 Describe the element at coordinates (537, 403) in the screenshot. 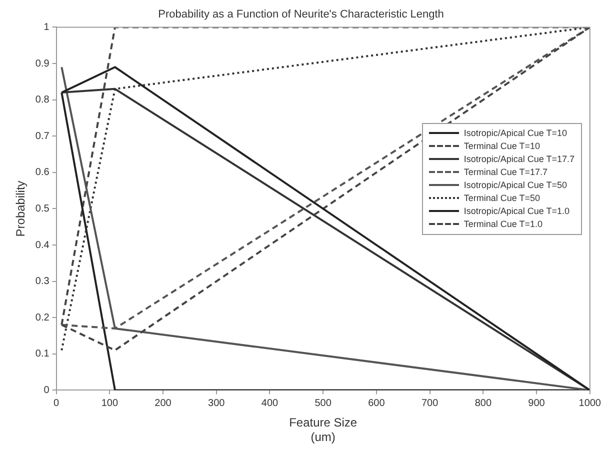

I see `x-tick-label: 900` at that location.